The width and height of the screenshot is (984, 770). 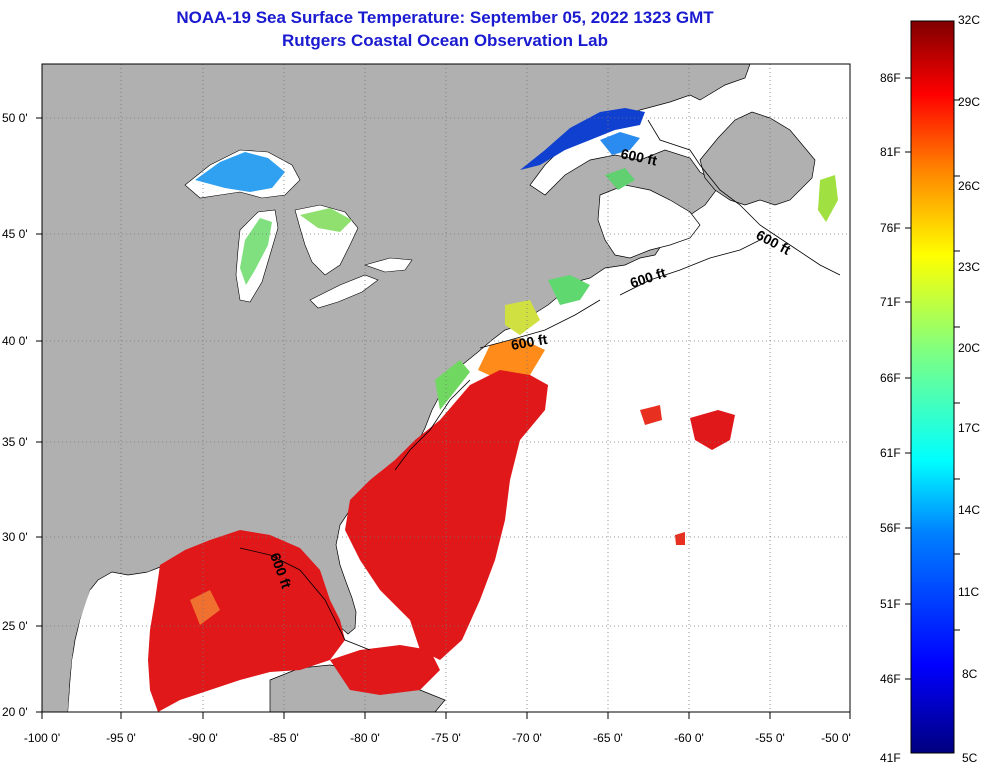 I want to click on colorbar-celsius-label: 32C, so click(x=969, y=20).